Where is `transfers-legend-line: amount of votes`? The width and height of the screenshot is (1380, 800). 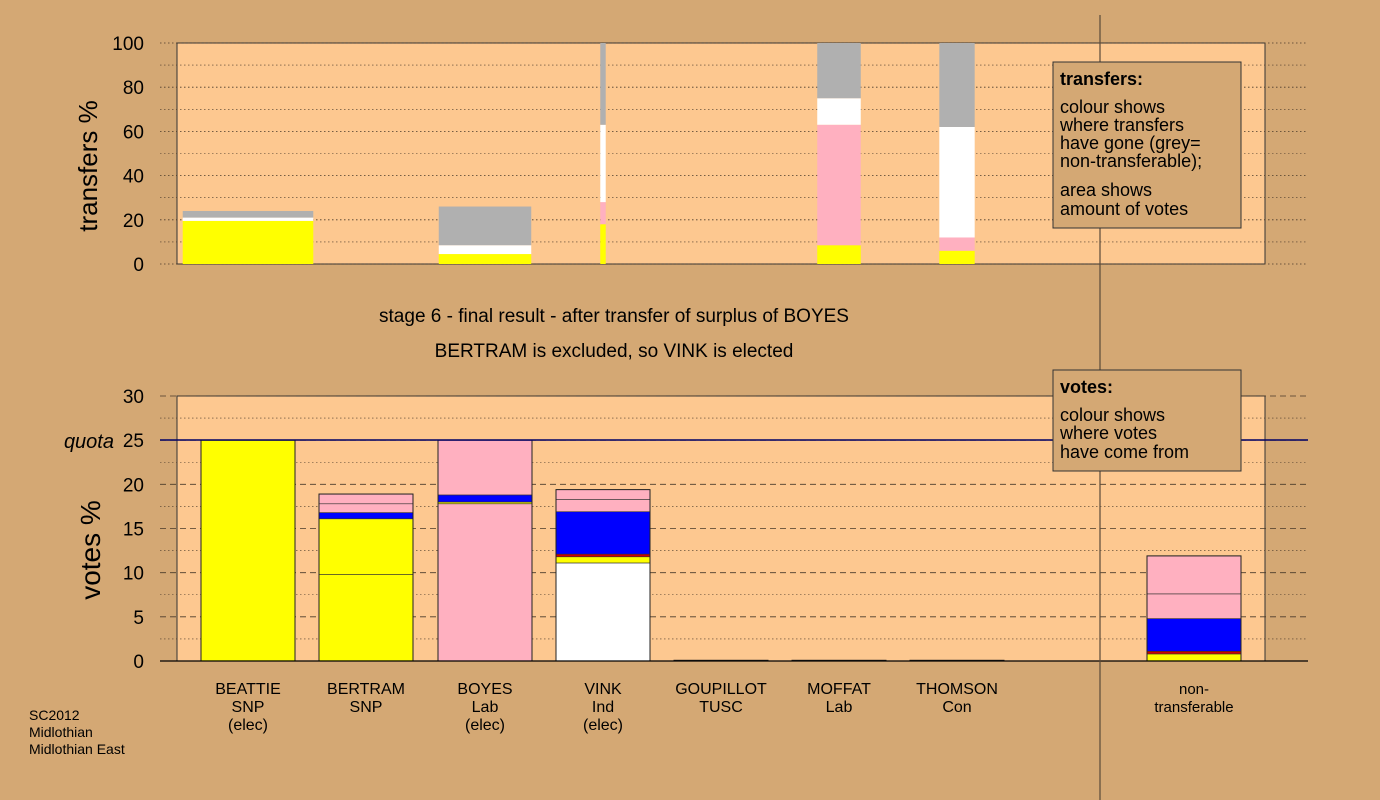 transfers-legend-line: amount of votes is located at coordinates (1124, 209).